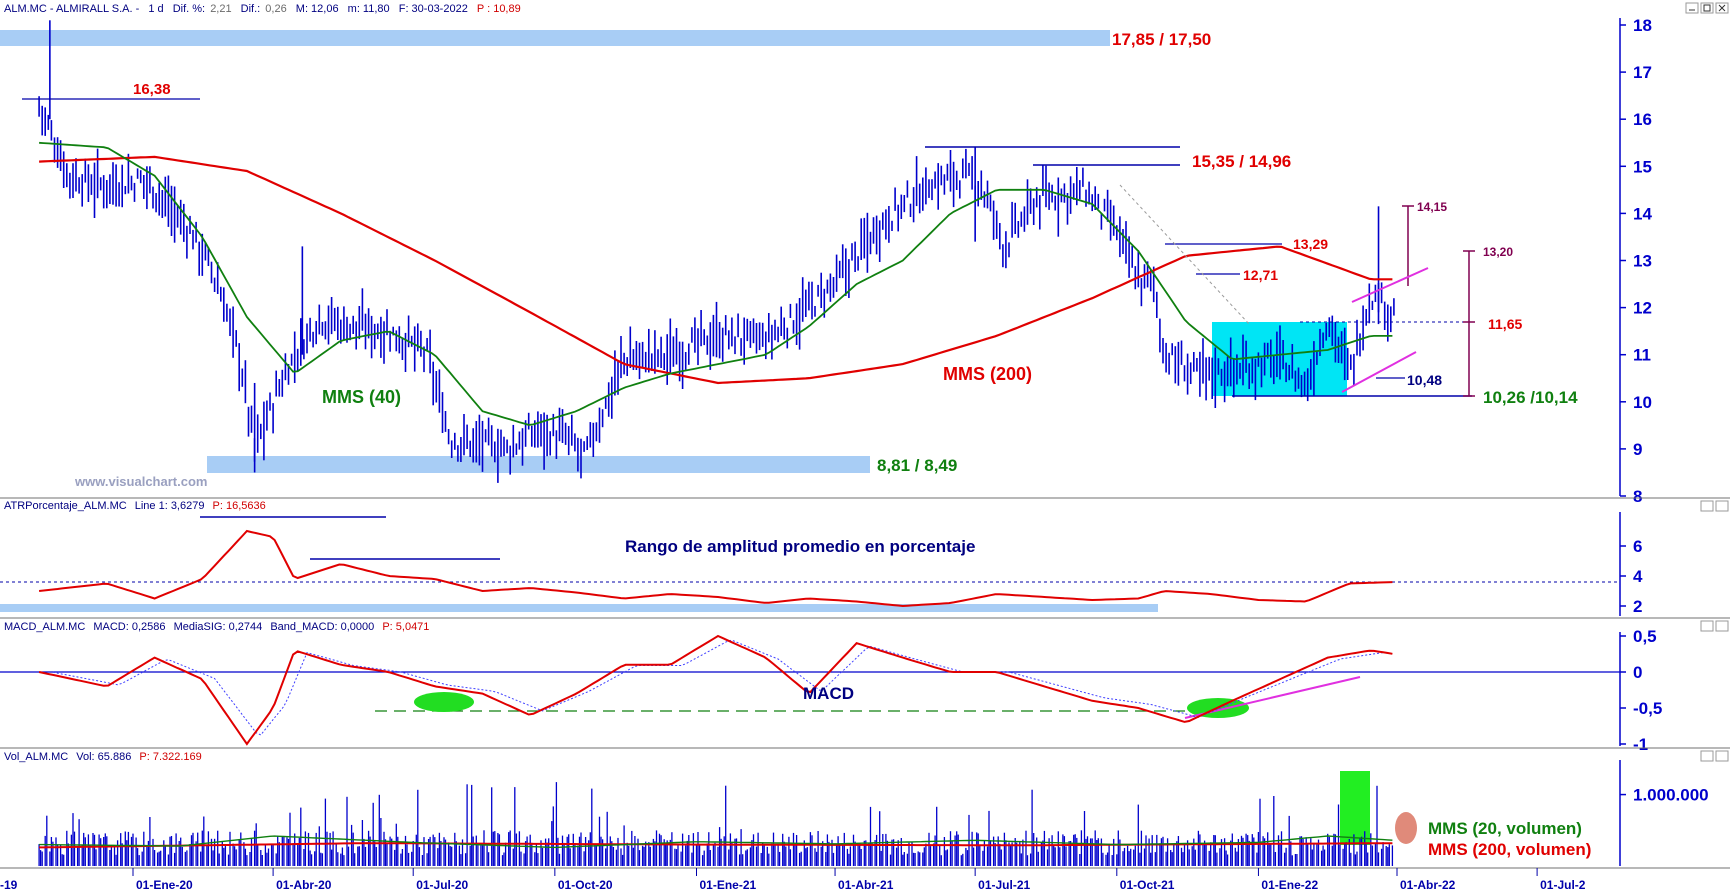 Image resolution: width=1730 pixels, height=892 pixels. Describe the element at coordinates (1707, 626) in the screenshot. I see `macd-restore-button` at that location.